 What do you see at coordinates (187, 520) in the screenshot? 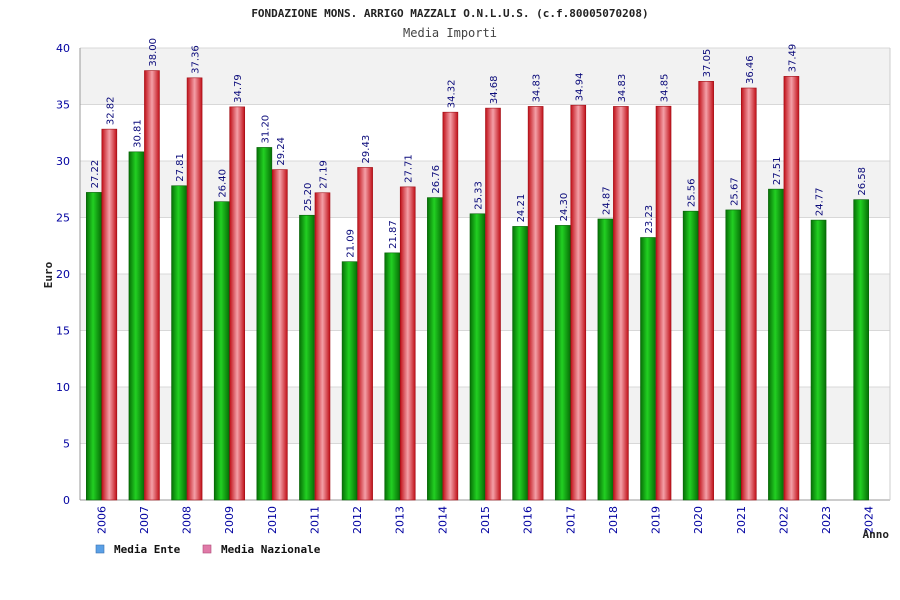
I see `x-tick-label: 2008` at bounding box center [187, 520].